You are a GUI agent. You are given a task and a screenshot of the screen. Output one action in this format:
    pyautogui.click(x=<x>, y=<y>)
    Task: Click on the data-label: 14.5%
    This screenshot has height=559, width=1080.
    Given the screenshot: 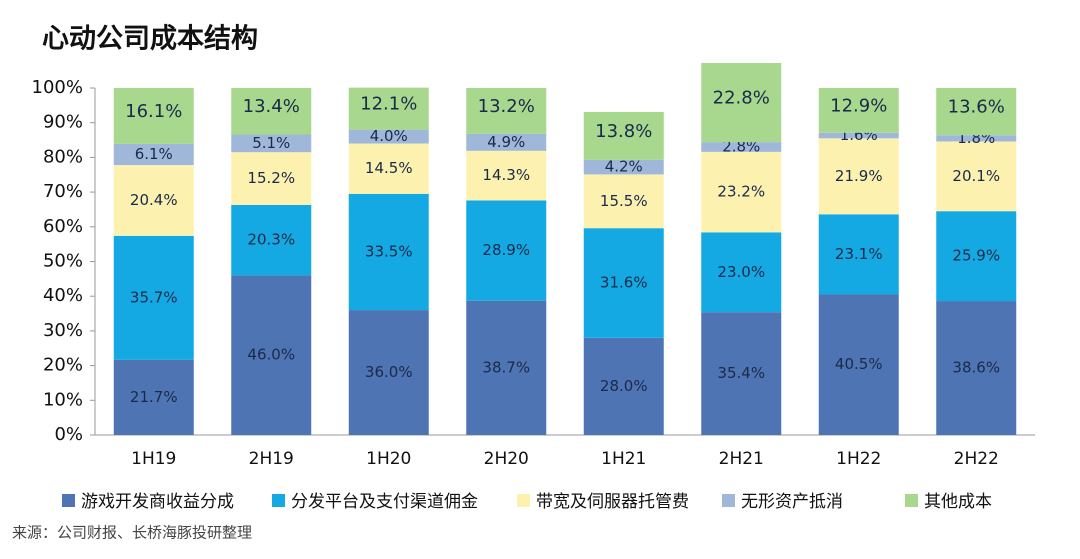 What is the action you would take?
    pyautogui.click(x=389, y=168)
    